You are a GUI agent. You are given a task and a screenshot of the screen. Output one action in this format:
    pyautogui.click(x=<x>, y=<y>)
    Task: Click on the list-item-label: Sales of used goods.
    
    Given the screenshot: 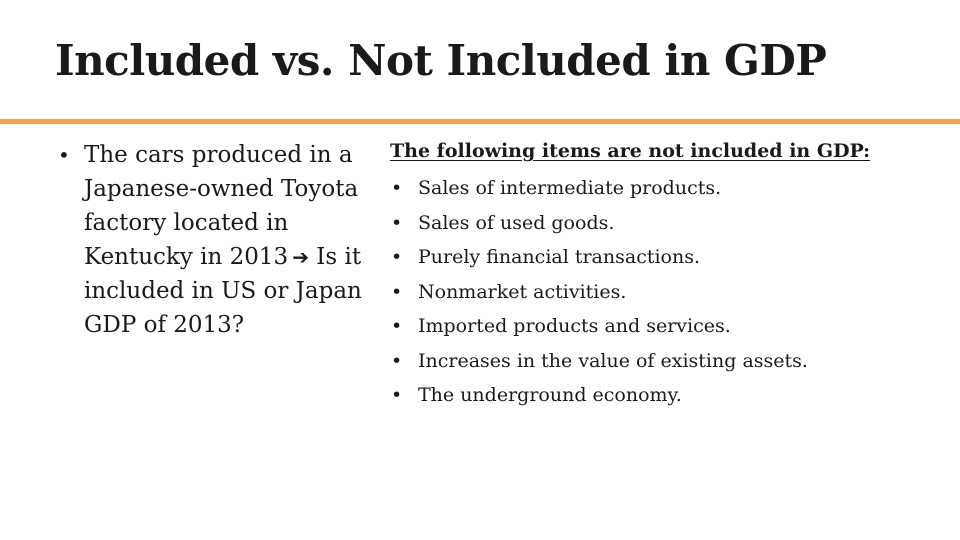 What is the action you would take?
    pyautogui.click(x=516, y=222)
    